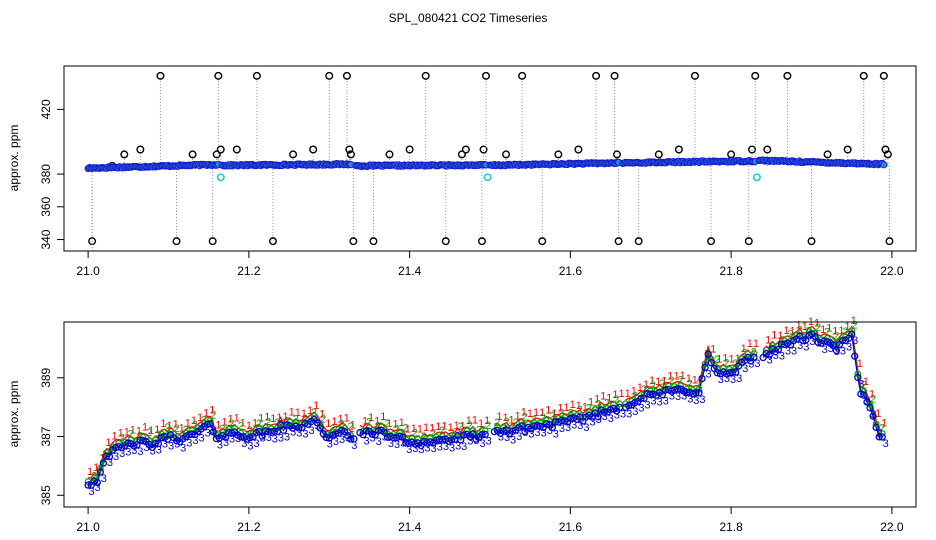 The height and width of the screenshot is (540, 936). What do you see at coordinates (46, 495) in the screenshot?
I see `bottom-y-tick-label: 385` at bounding box center [46, 495].